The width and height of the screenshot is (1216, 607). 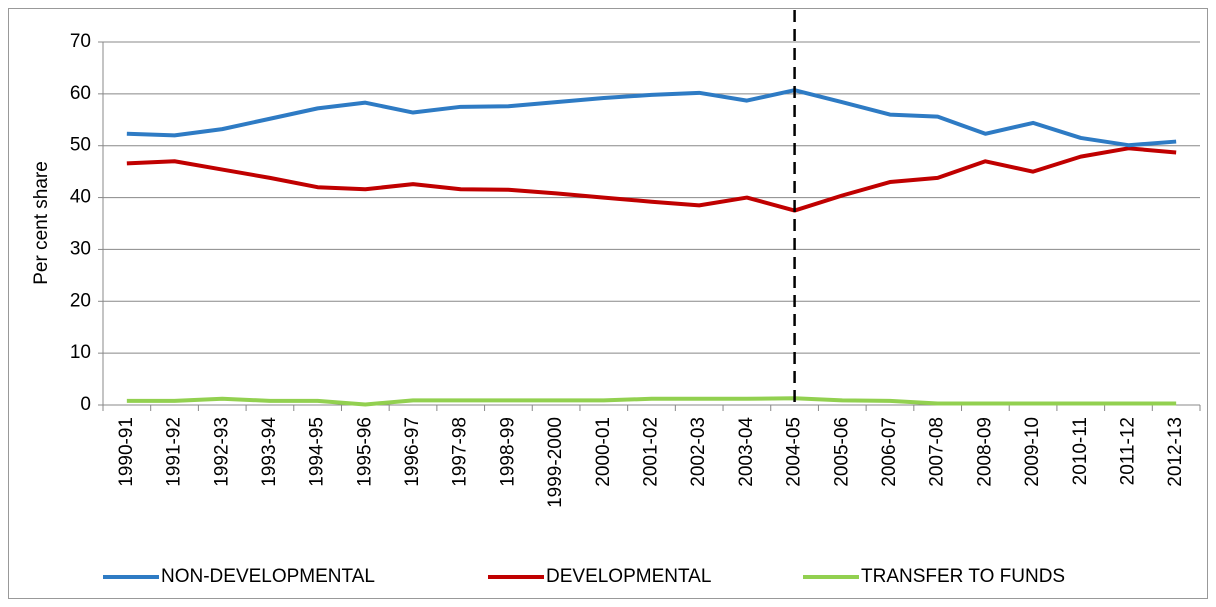 What do you see at coordinates (80, 248) in the screenshot?
I see `y-tick-label: 30` at bounding box center [80, 248].